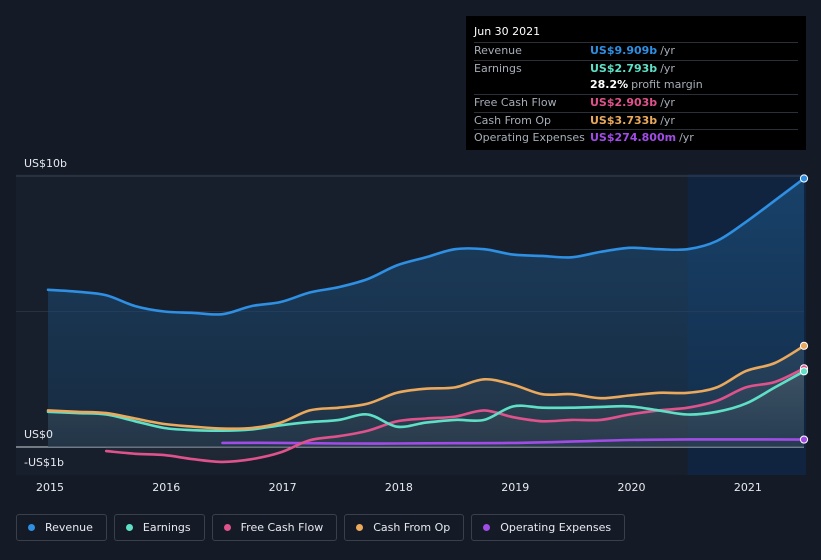 The width and height of the screenshot is (821, 560). What do you see at coordinates (513, 120) in the screenshot?
I see `tooltip-row-name: Cash From Op` at bounding box center [513, 120].